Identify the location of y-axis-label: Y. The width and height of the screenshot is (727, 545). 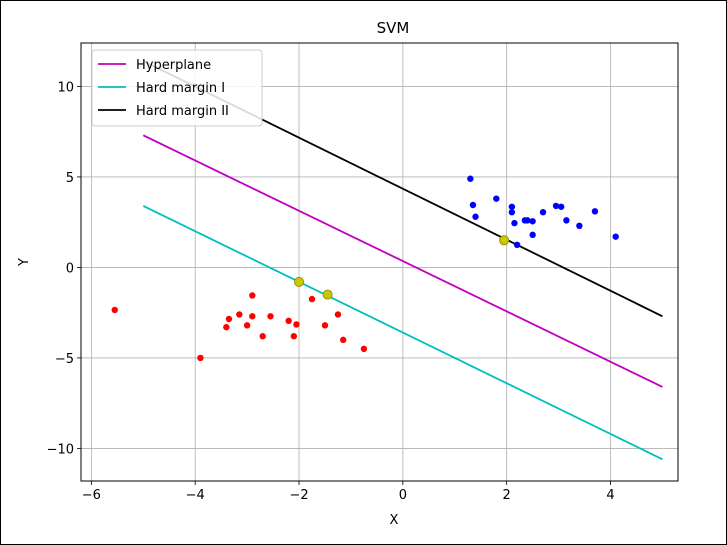
(24, 262).